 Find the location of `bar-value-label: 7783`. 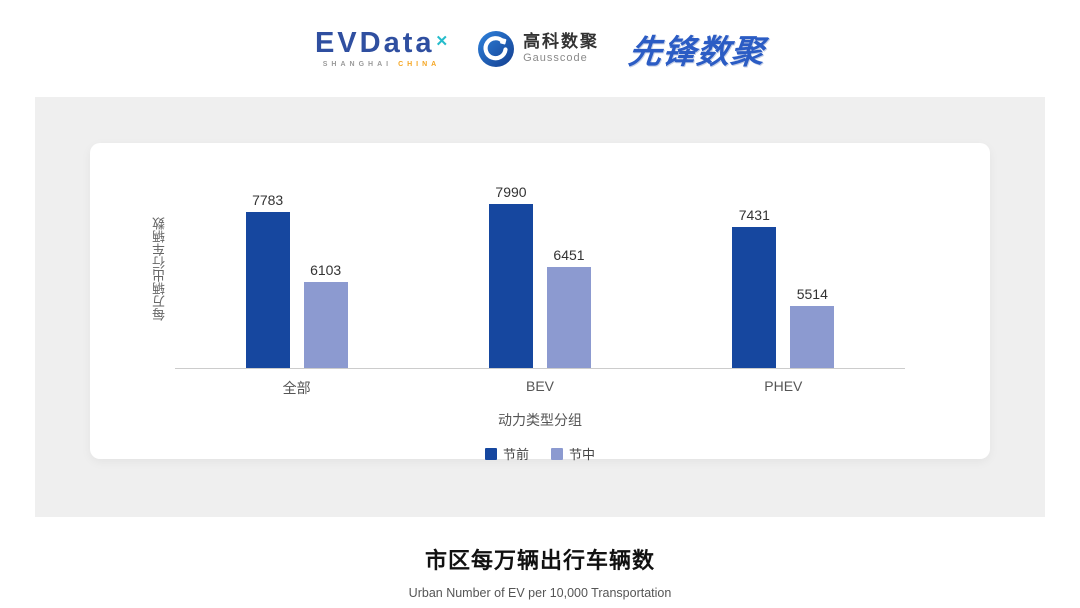

bar-value-label: 7783 is located at coordinates (268, 200).